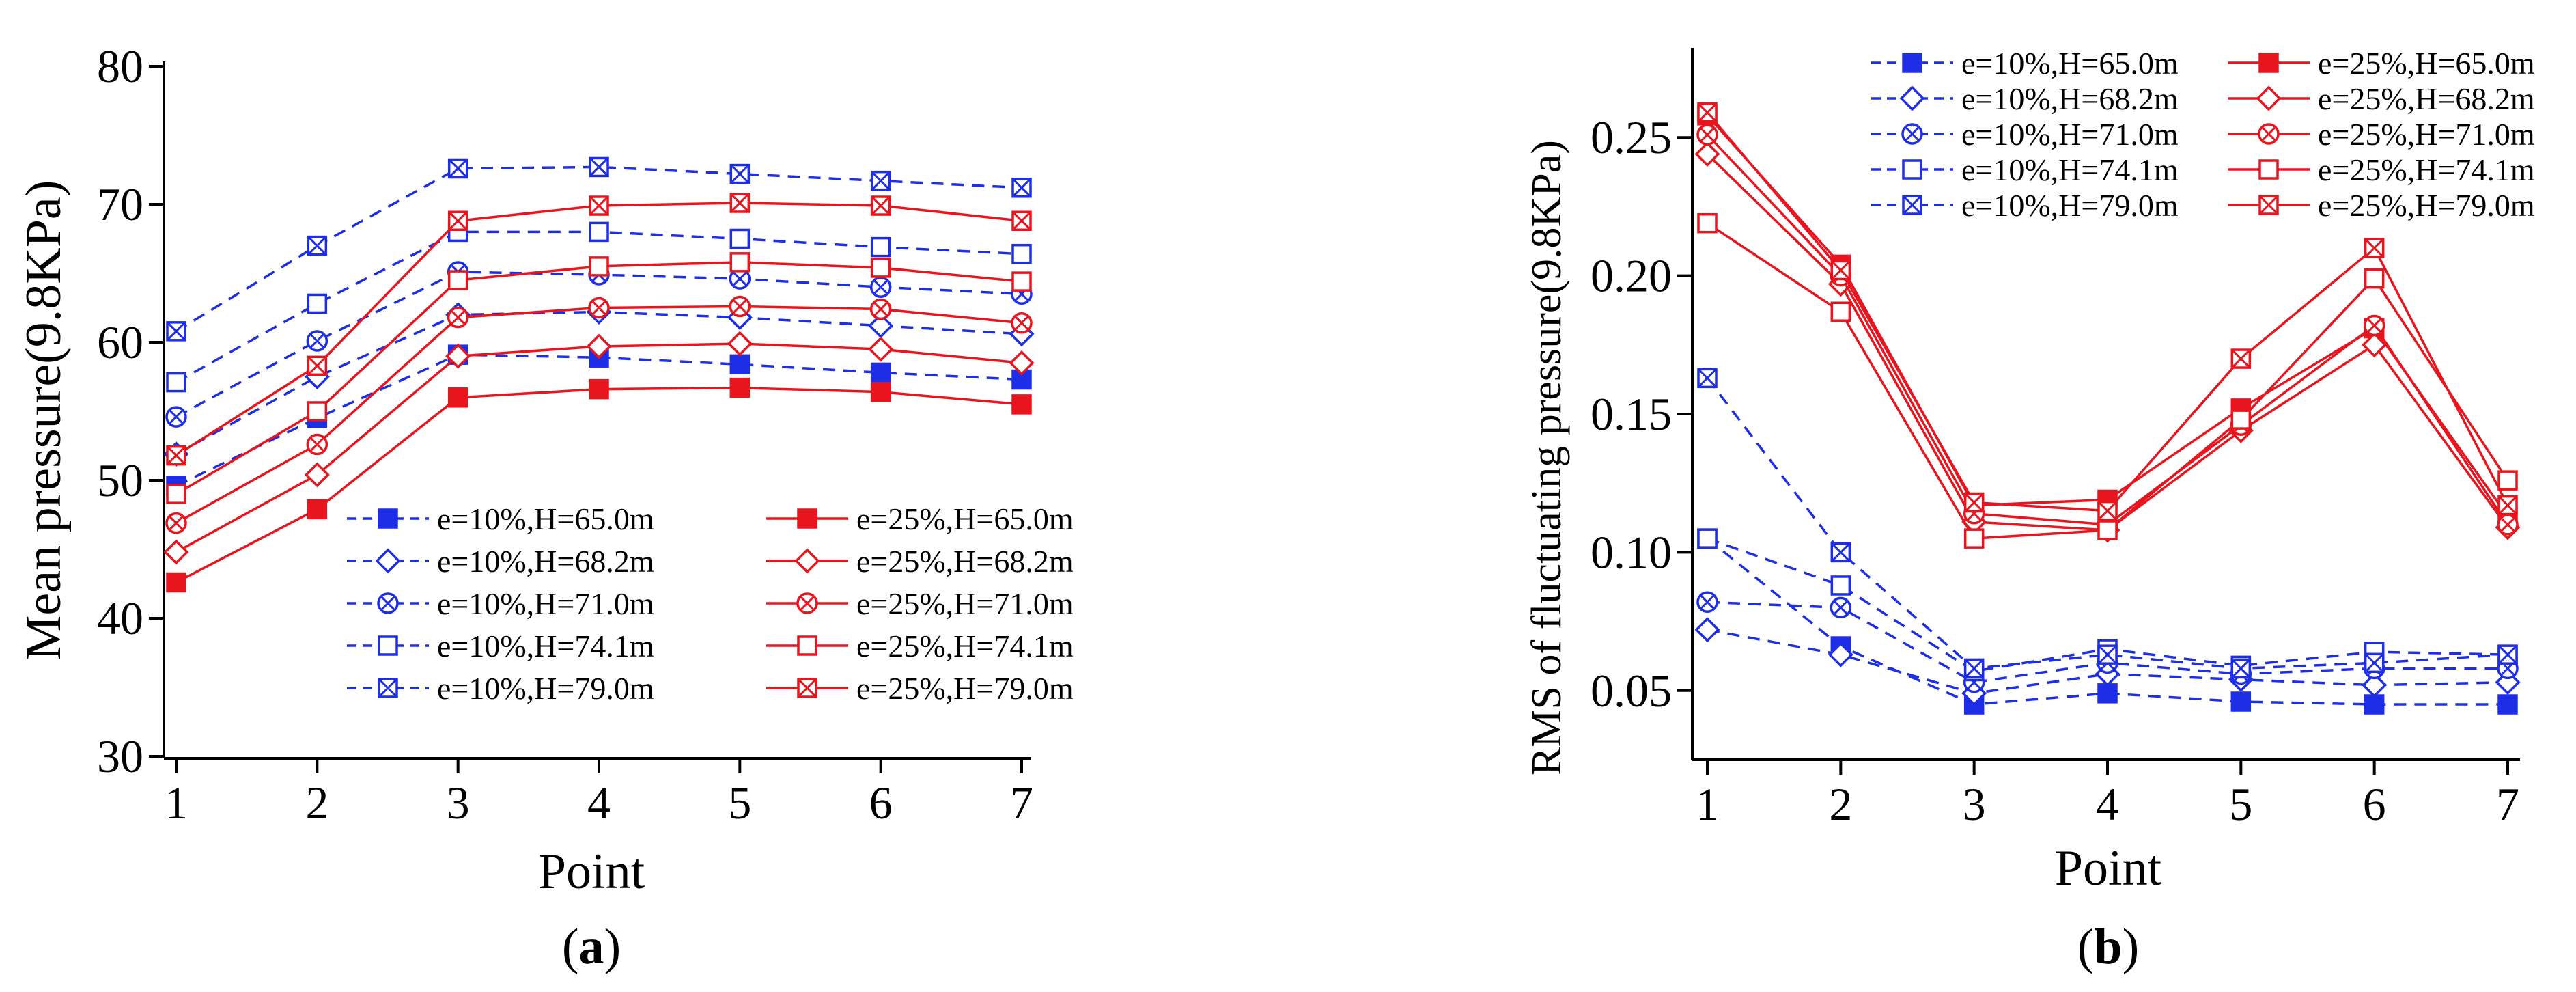  I want to click on b-series-4-point-1-cross2, so click(1841, 552).